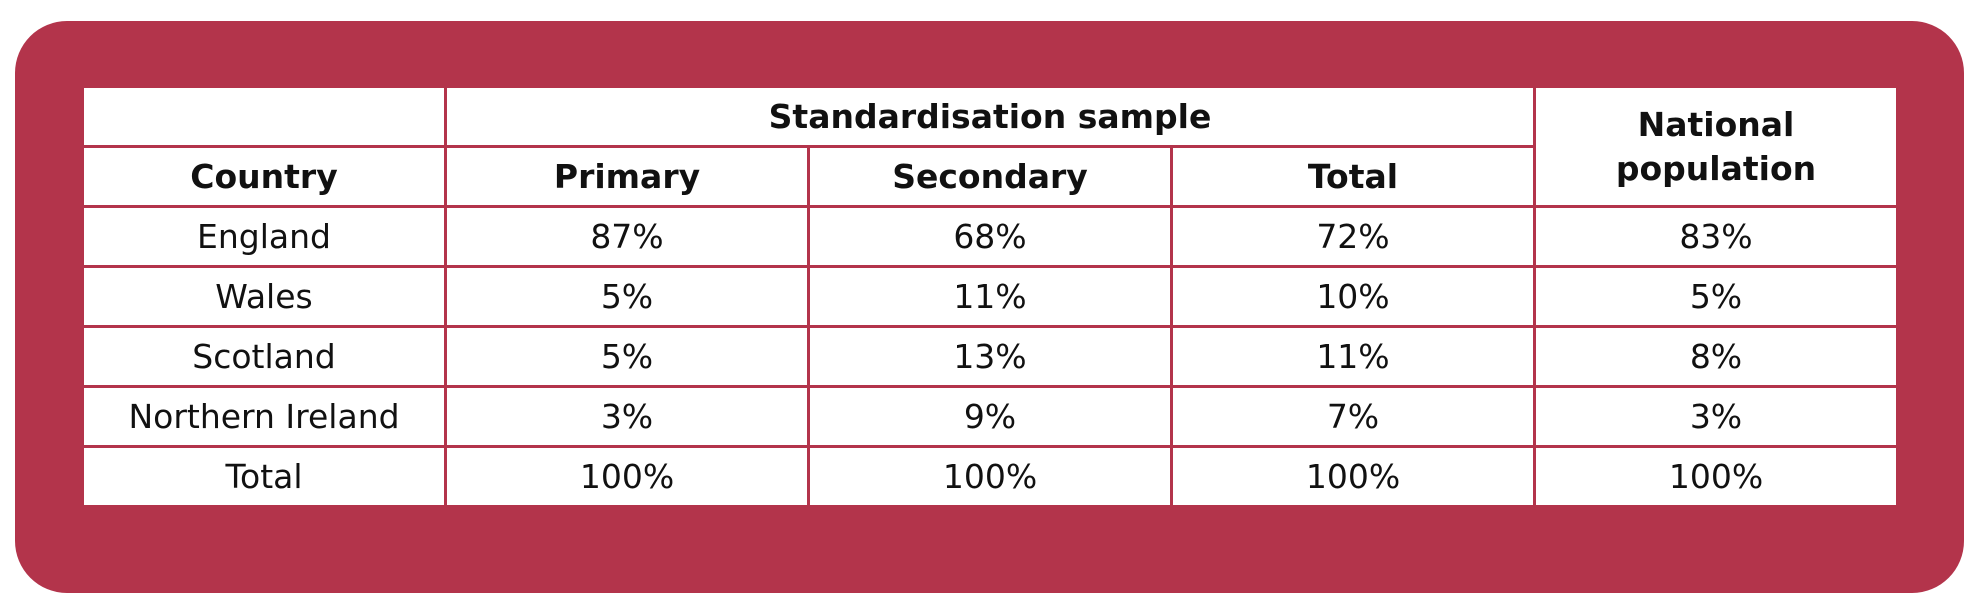  I want to click on row-label: Scotland, so click(264, 356).